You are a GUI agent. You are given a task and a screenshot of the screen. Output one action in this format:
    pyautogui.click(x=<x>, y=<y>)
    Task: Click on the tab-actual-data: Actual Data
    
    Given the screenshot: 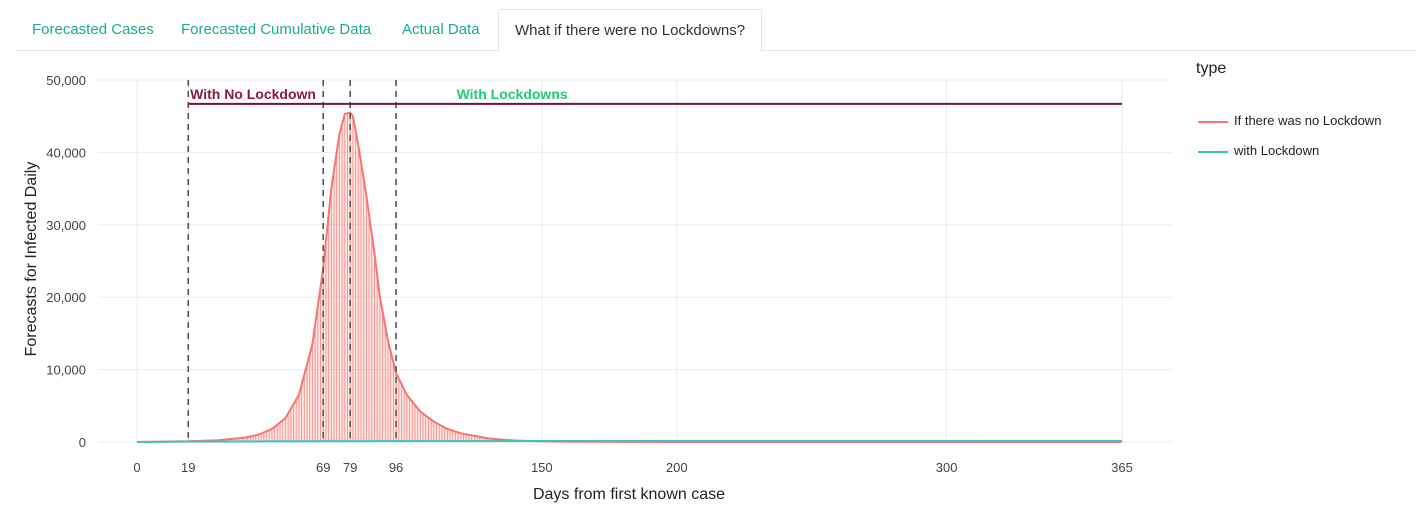 What is the action you would take?
    pyautogui.click(x=441, y=30)
    